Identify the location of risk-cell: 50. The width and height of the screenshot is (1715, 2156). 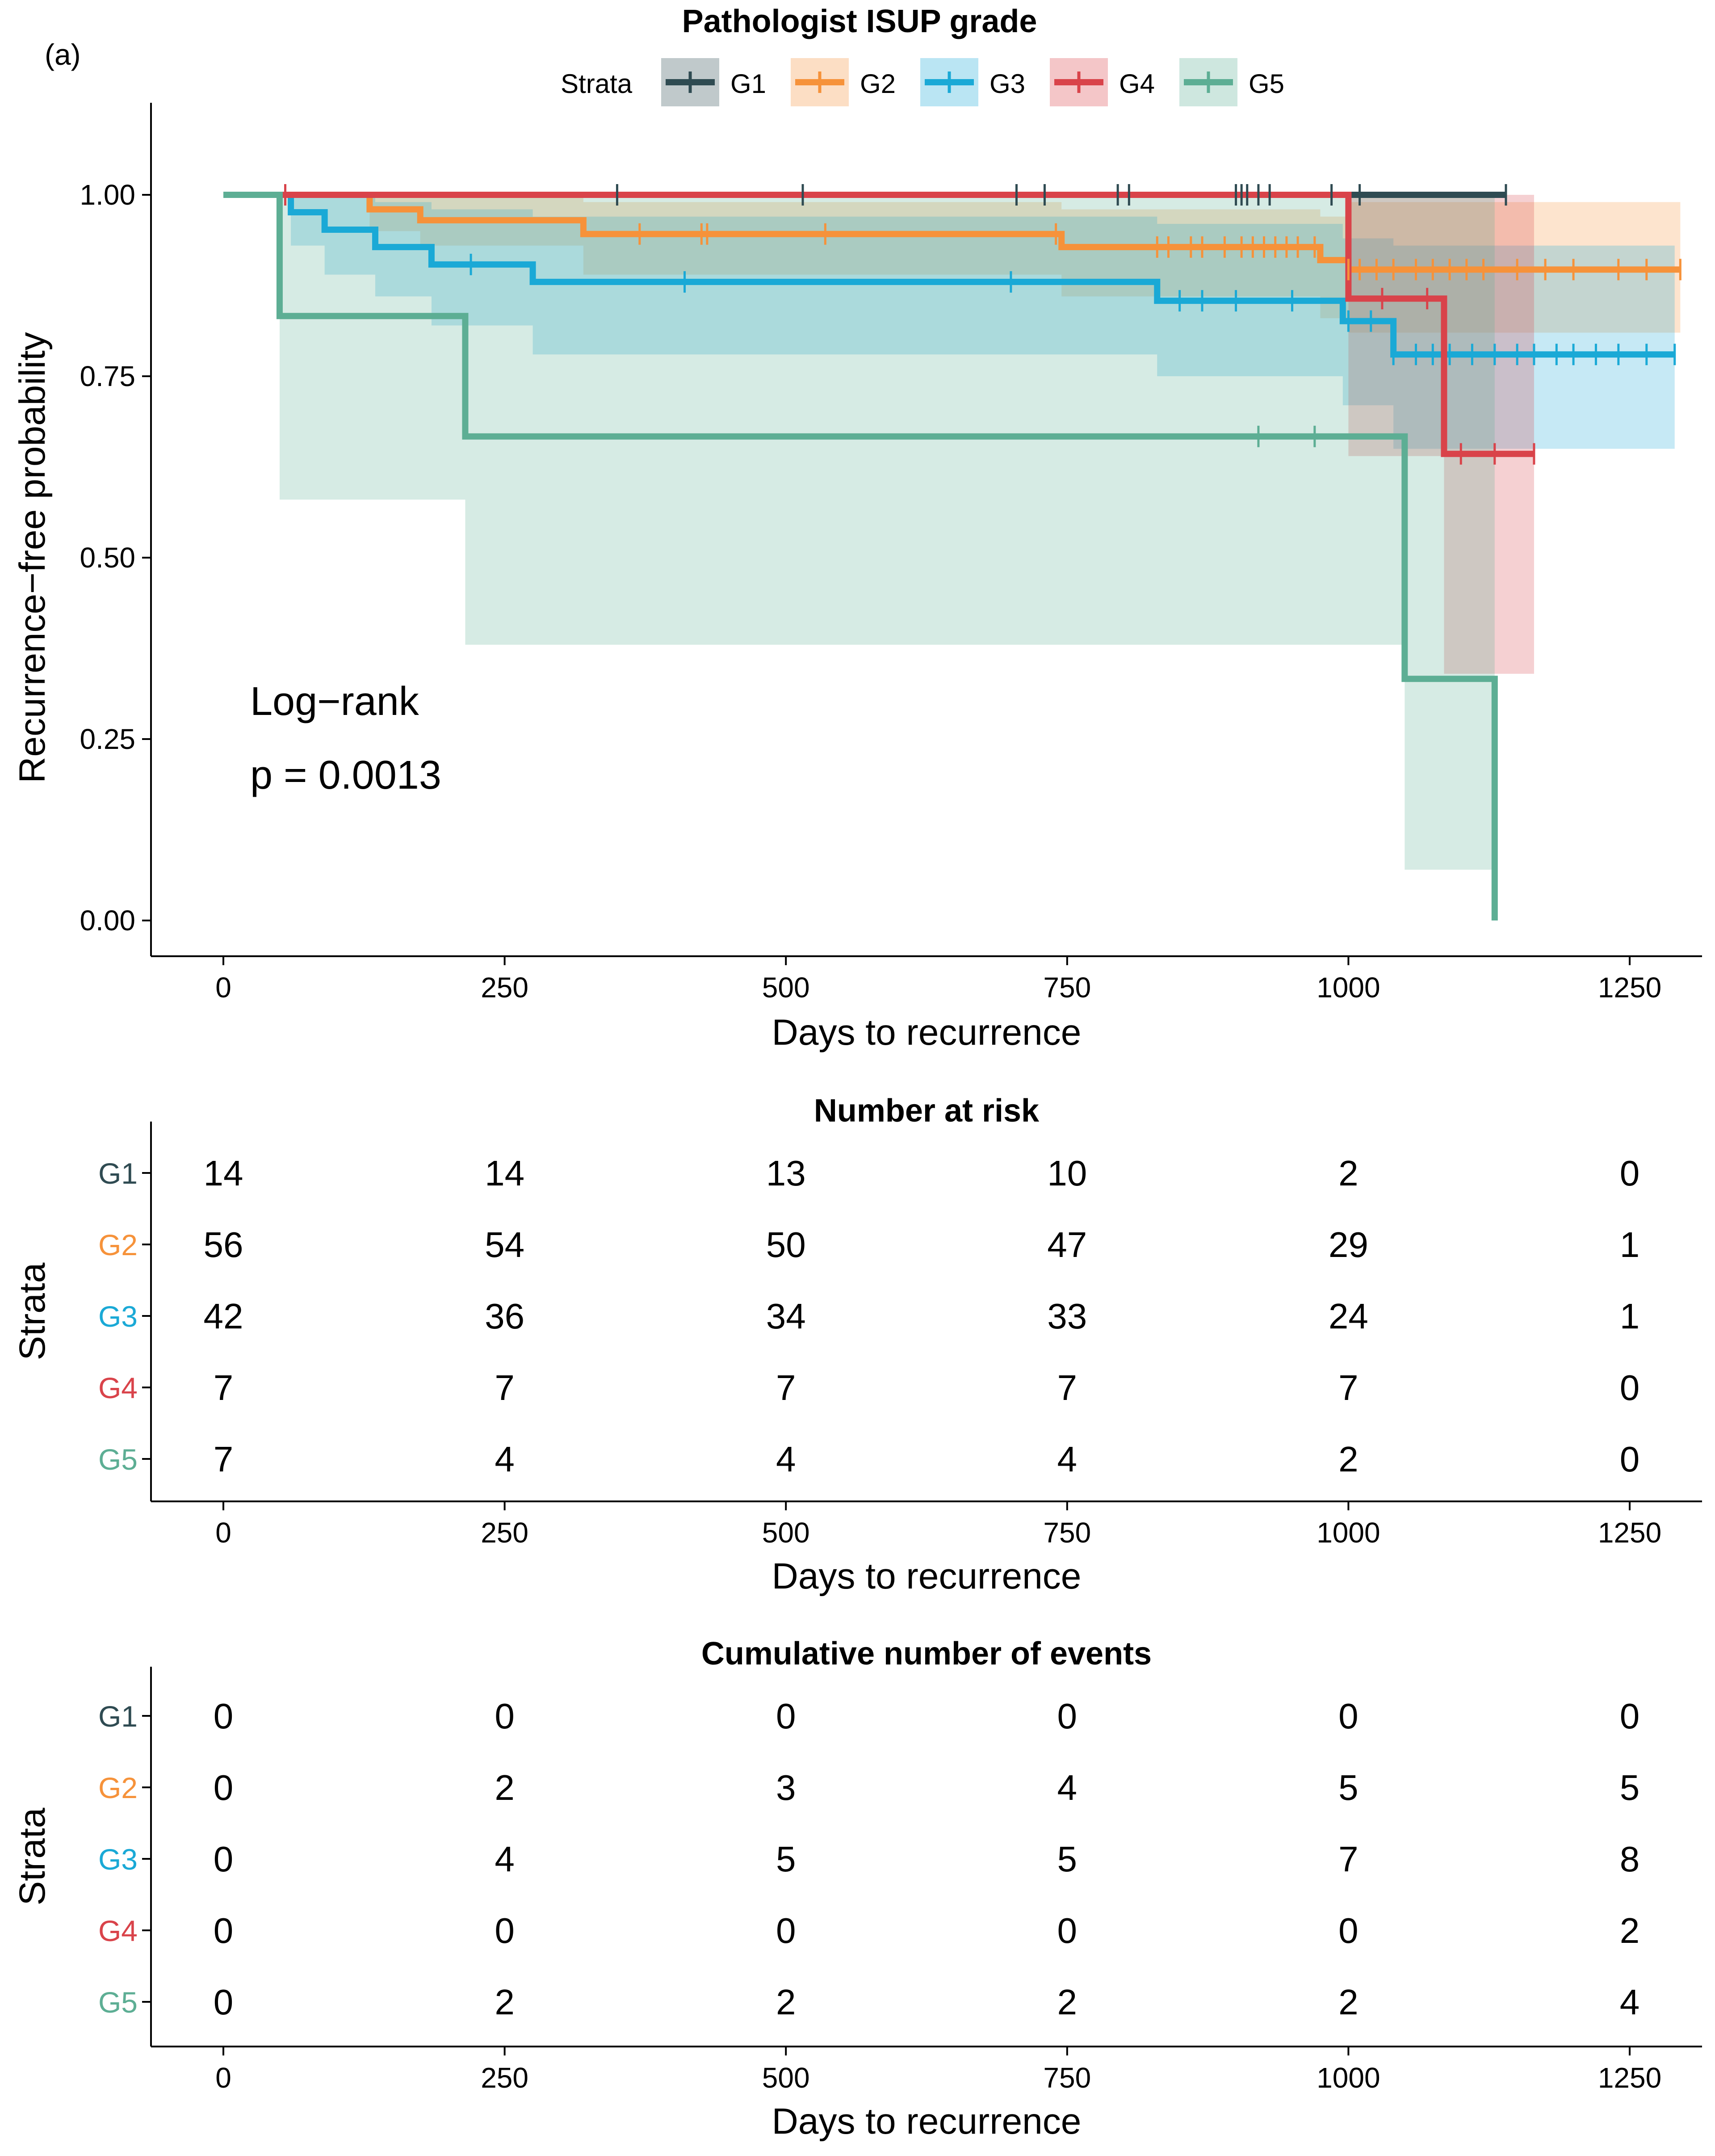
(786, 1245).